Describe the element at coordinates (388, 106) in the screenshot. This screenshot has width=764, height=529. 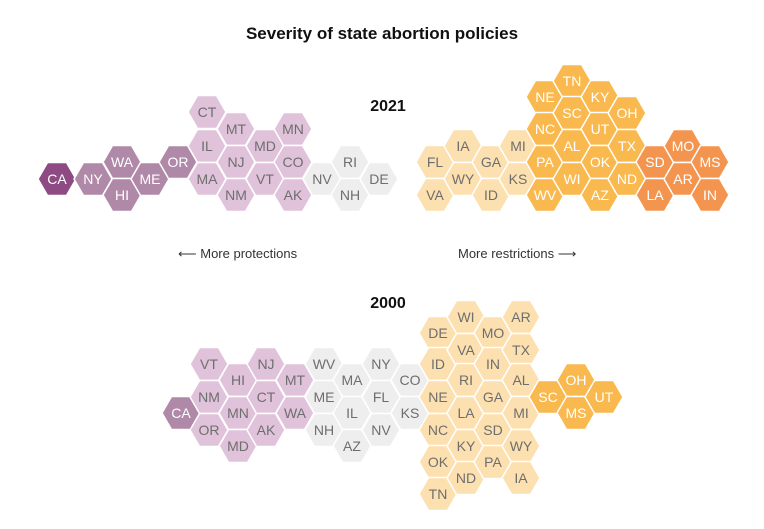
I see `year-label-2021: 2021` at that location.